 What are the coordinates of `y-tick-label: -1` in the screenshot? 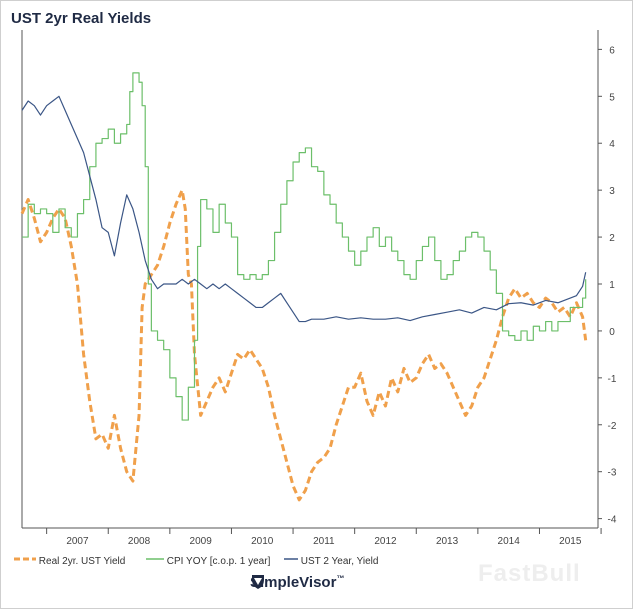 It's located at (612, 379).